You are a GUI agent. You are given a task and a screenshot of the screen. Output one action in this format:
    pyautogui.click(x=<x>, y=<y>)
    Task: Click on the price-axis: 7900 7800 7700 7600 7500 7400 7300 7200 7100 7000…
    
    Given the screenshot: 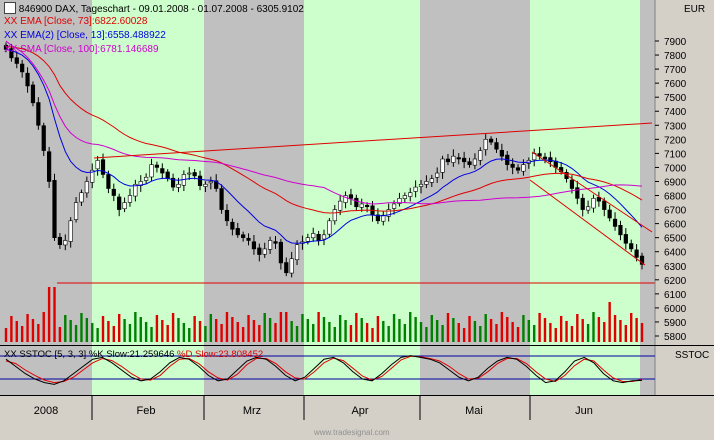 What is the action you would take?
    pyautogui.click(x=670, y=197)
    